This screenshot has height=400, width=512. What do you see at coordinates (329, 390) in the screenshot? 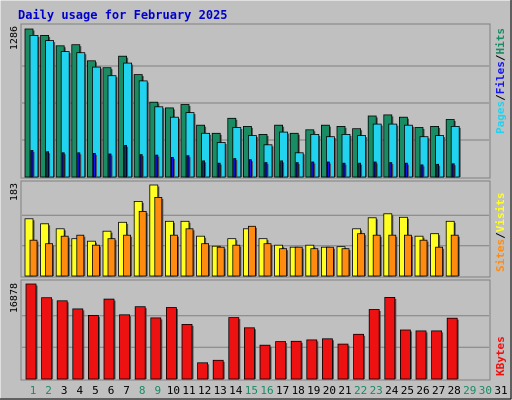
I see `day-label-20: 20` at bounding box center [329, 390].